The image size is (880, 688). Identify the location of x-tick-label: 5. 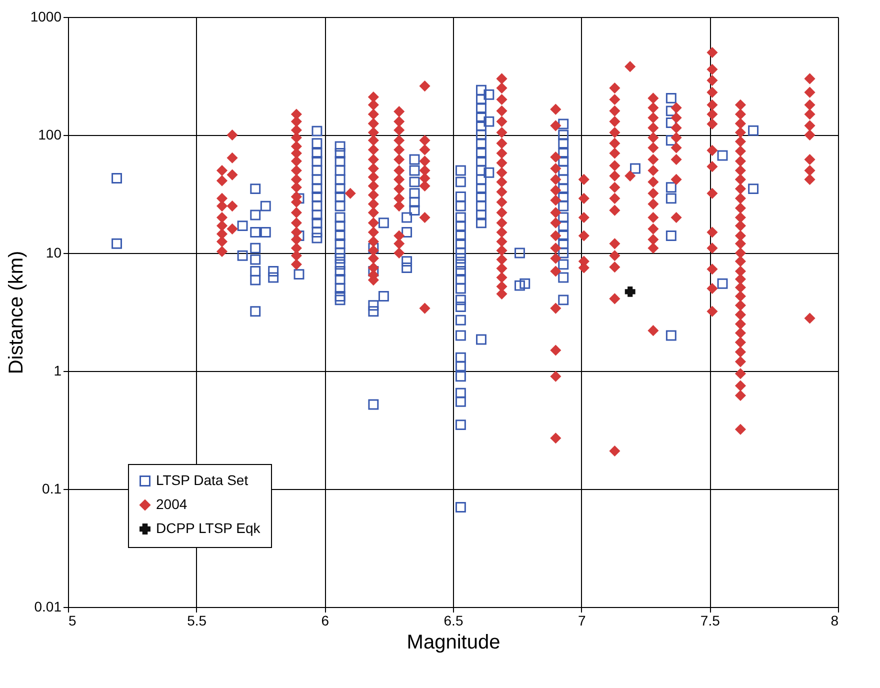
(72, 620).